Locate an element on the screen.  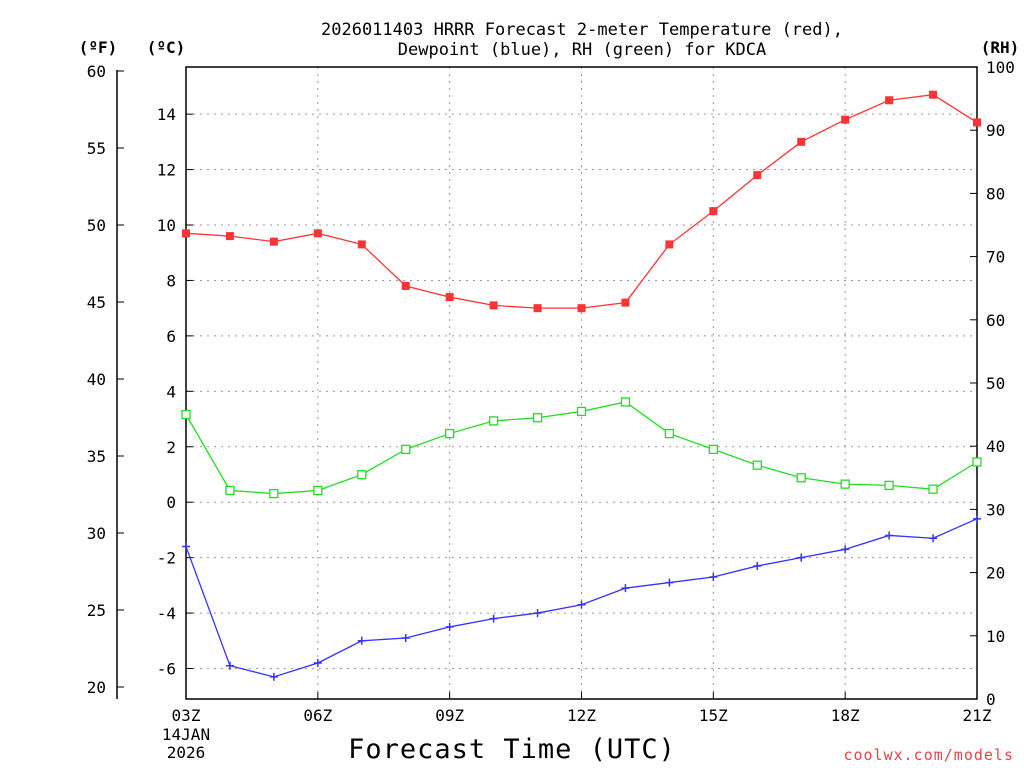
celsius-tick-label: 8 is located at coordinates (171, 280).